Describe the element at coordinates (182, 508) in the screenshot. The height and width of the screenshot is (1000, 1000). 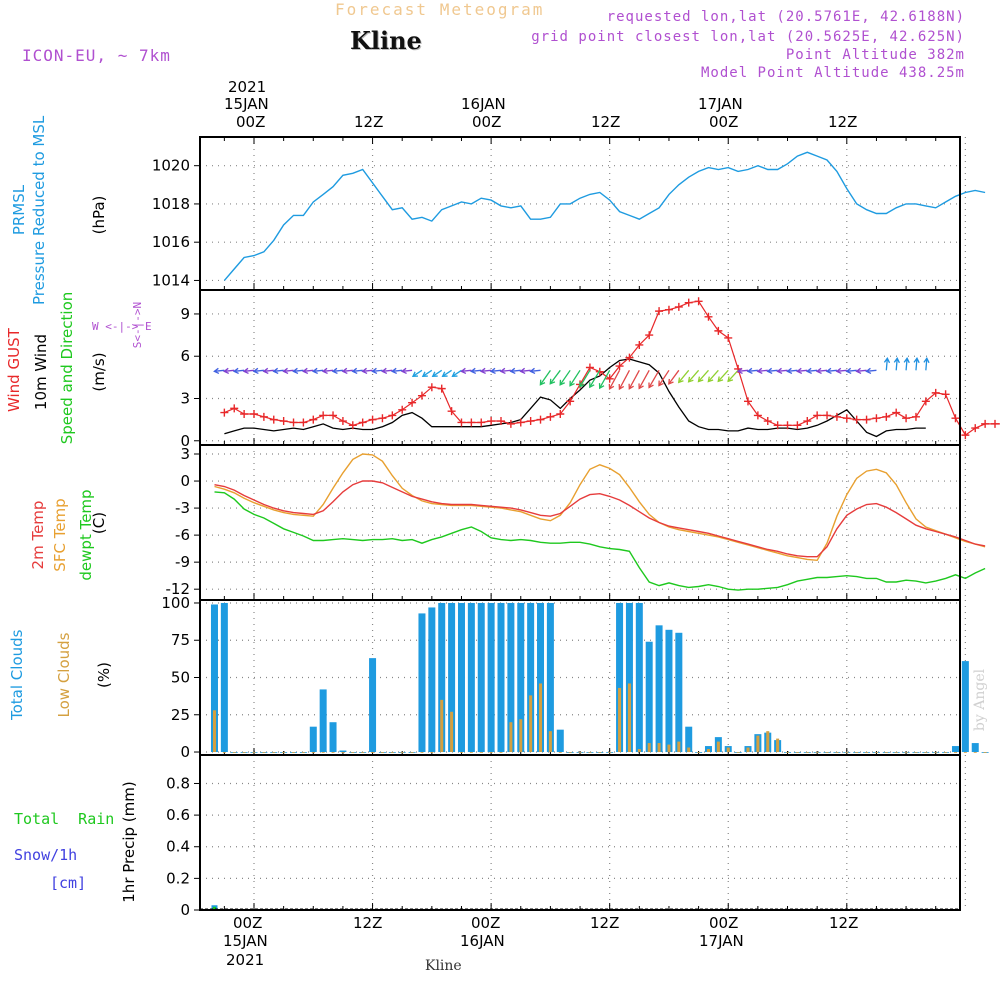
I see `temperature-ytick-label: -3` at that location.